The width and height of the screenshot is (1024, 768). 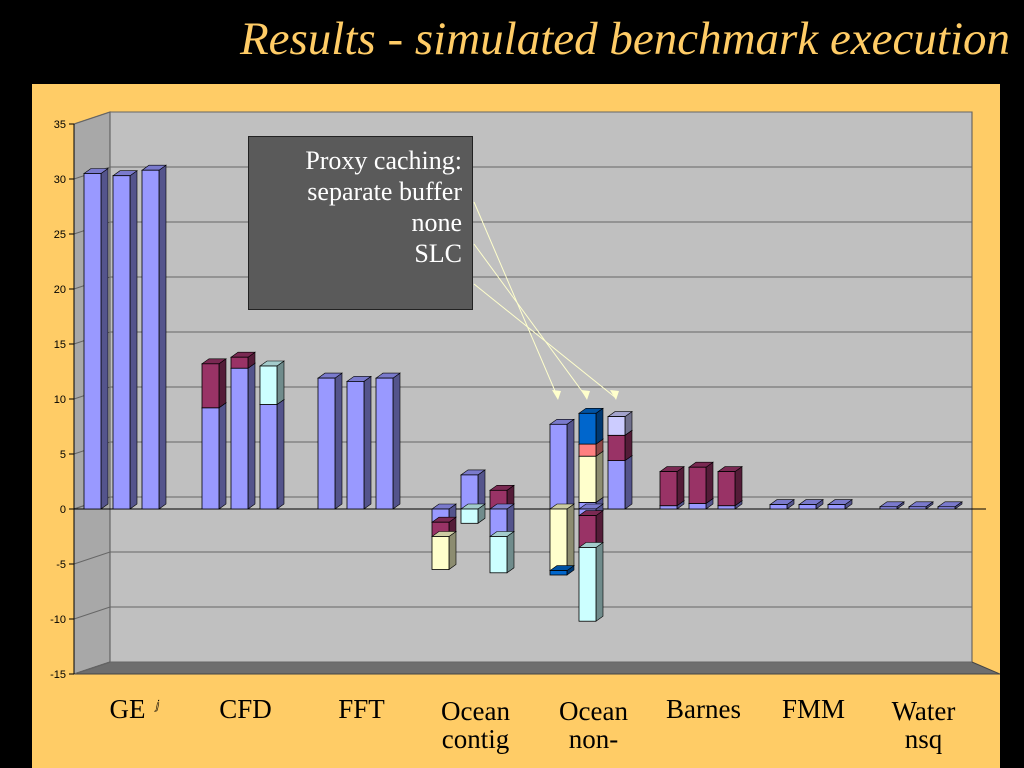 What do you see at coordinates (60, 235) in the screenshot?
I see `y-tick-label: 25` at bounding box center [60, 235].